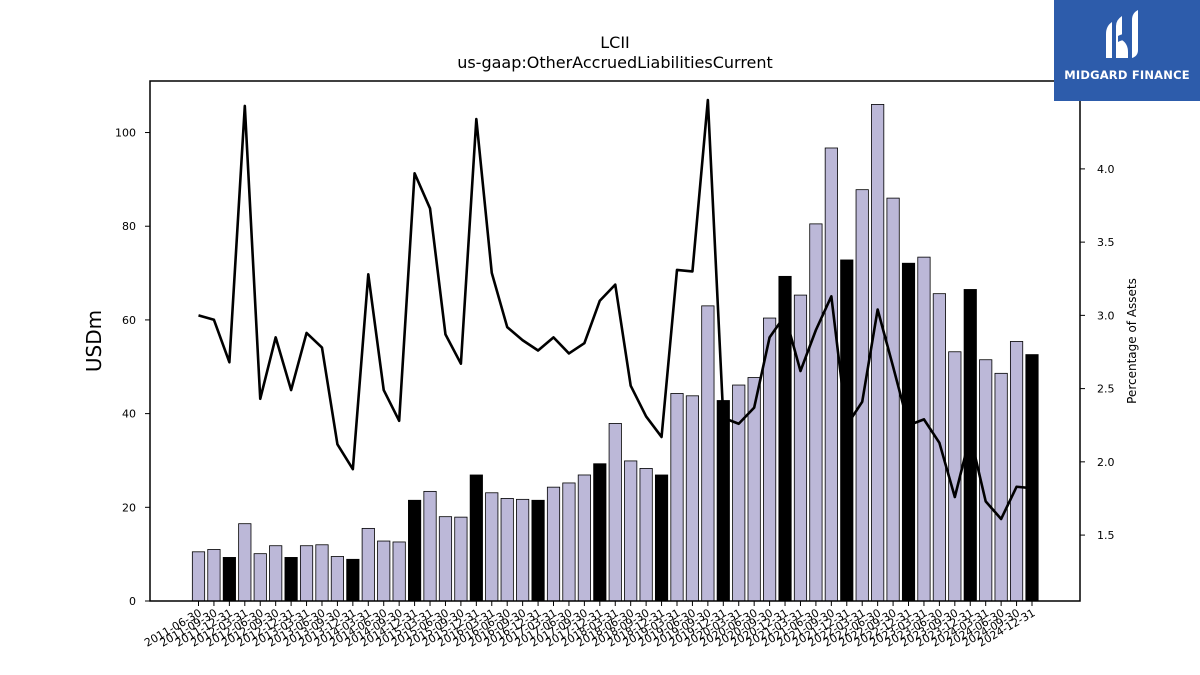  What do you see at coordinates (1132, 341) in the screenshot?
I see `y2-axis-label: Percentage of Assets` at bounding box center [1132, 341].